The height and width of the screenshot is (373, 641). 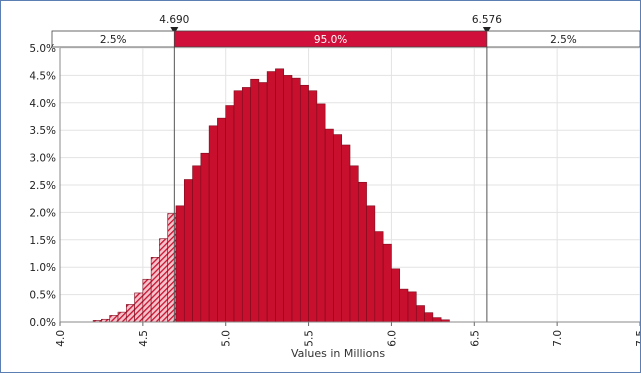 I want to click on x-tick-label: 6.5, so click(x=475, y=338).